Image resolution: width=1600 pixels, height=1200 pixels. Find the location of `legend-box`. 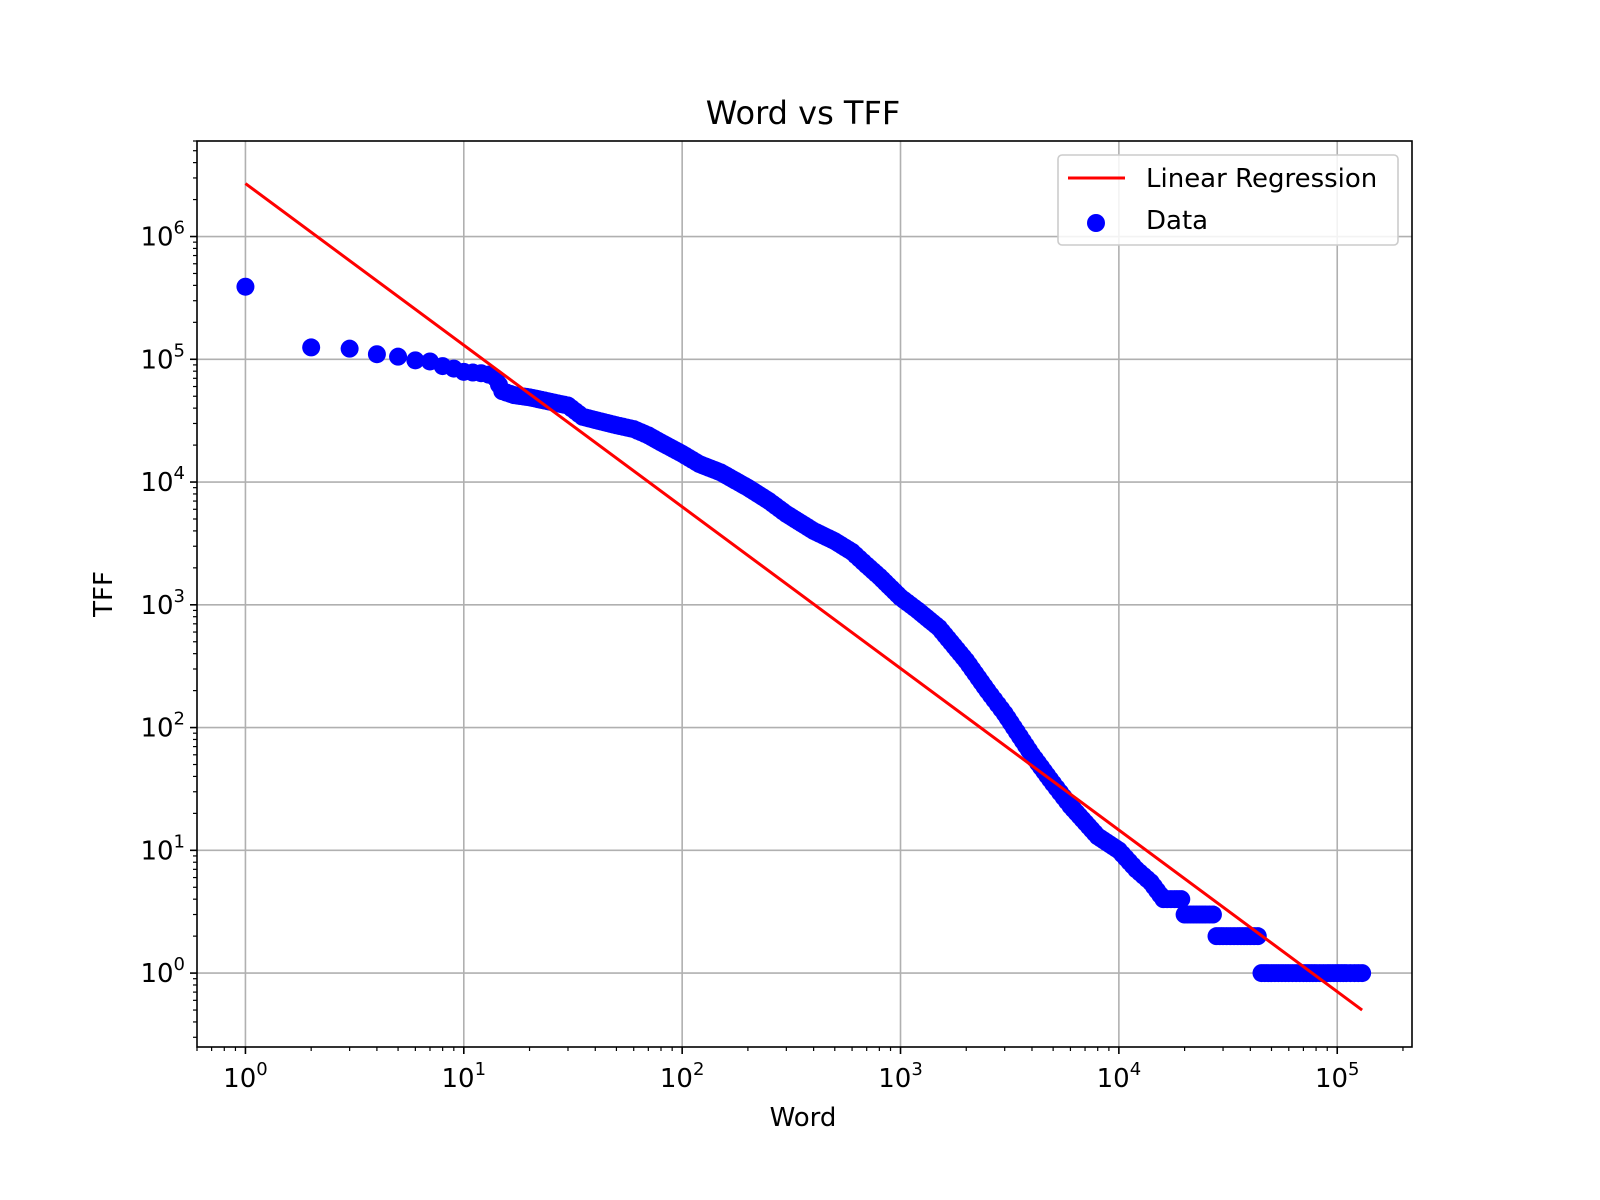

legend-box is located at coordinates (1228, 200).